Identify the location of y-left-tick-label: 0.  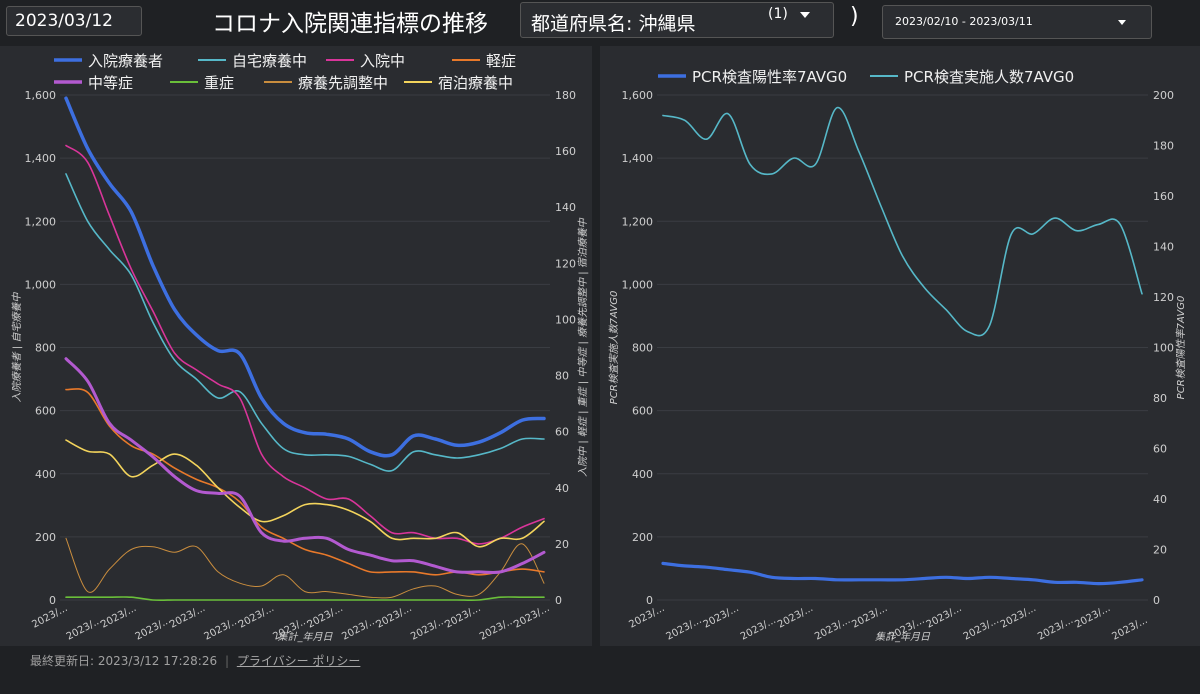
(52, 600).